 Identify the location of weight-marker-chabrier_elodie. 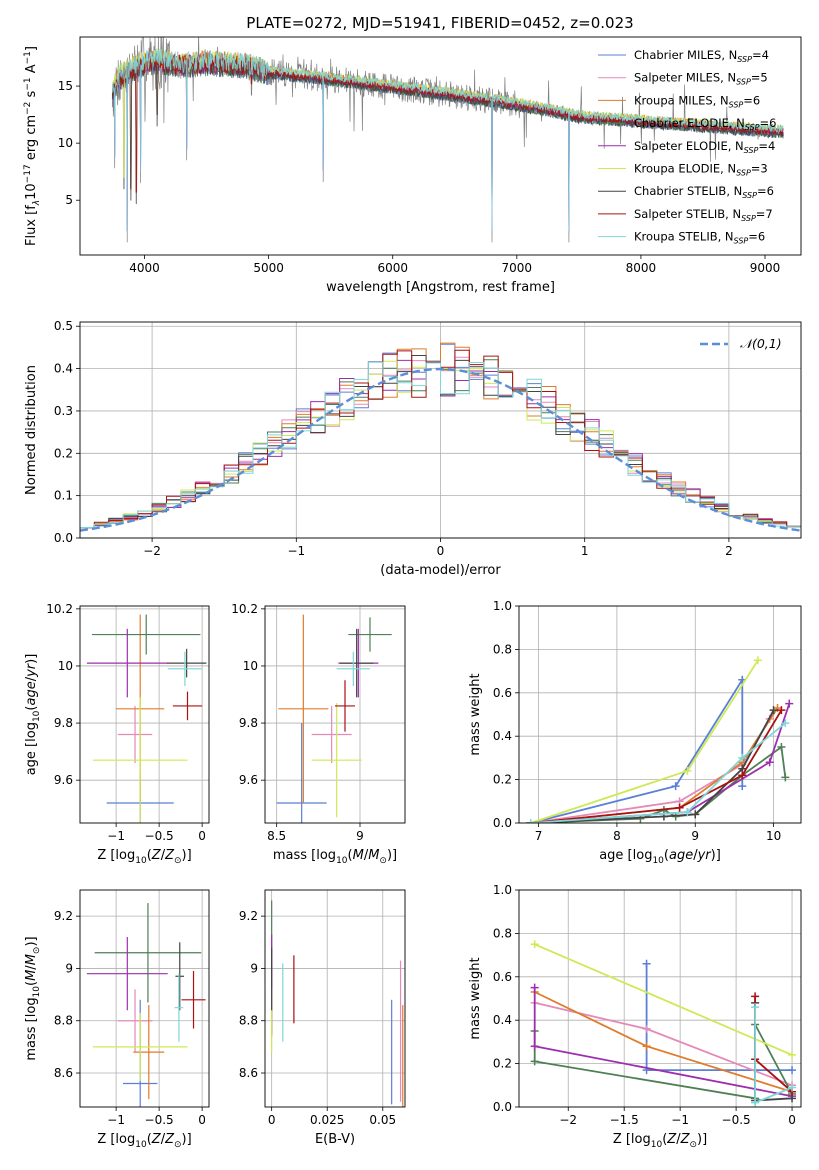
(781, 747).